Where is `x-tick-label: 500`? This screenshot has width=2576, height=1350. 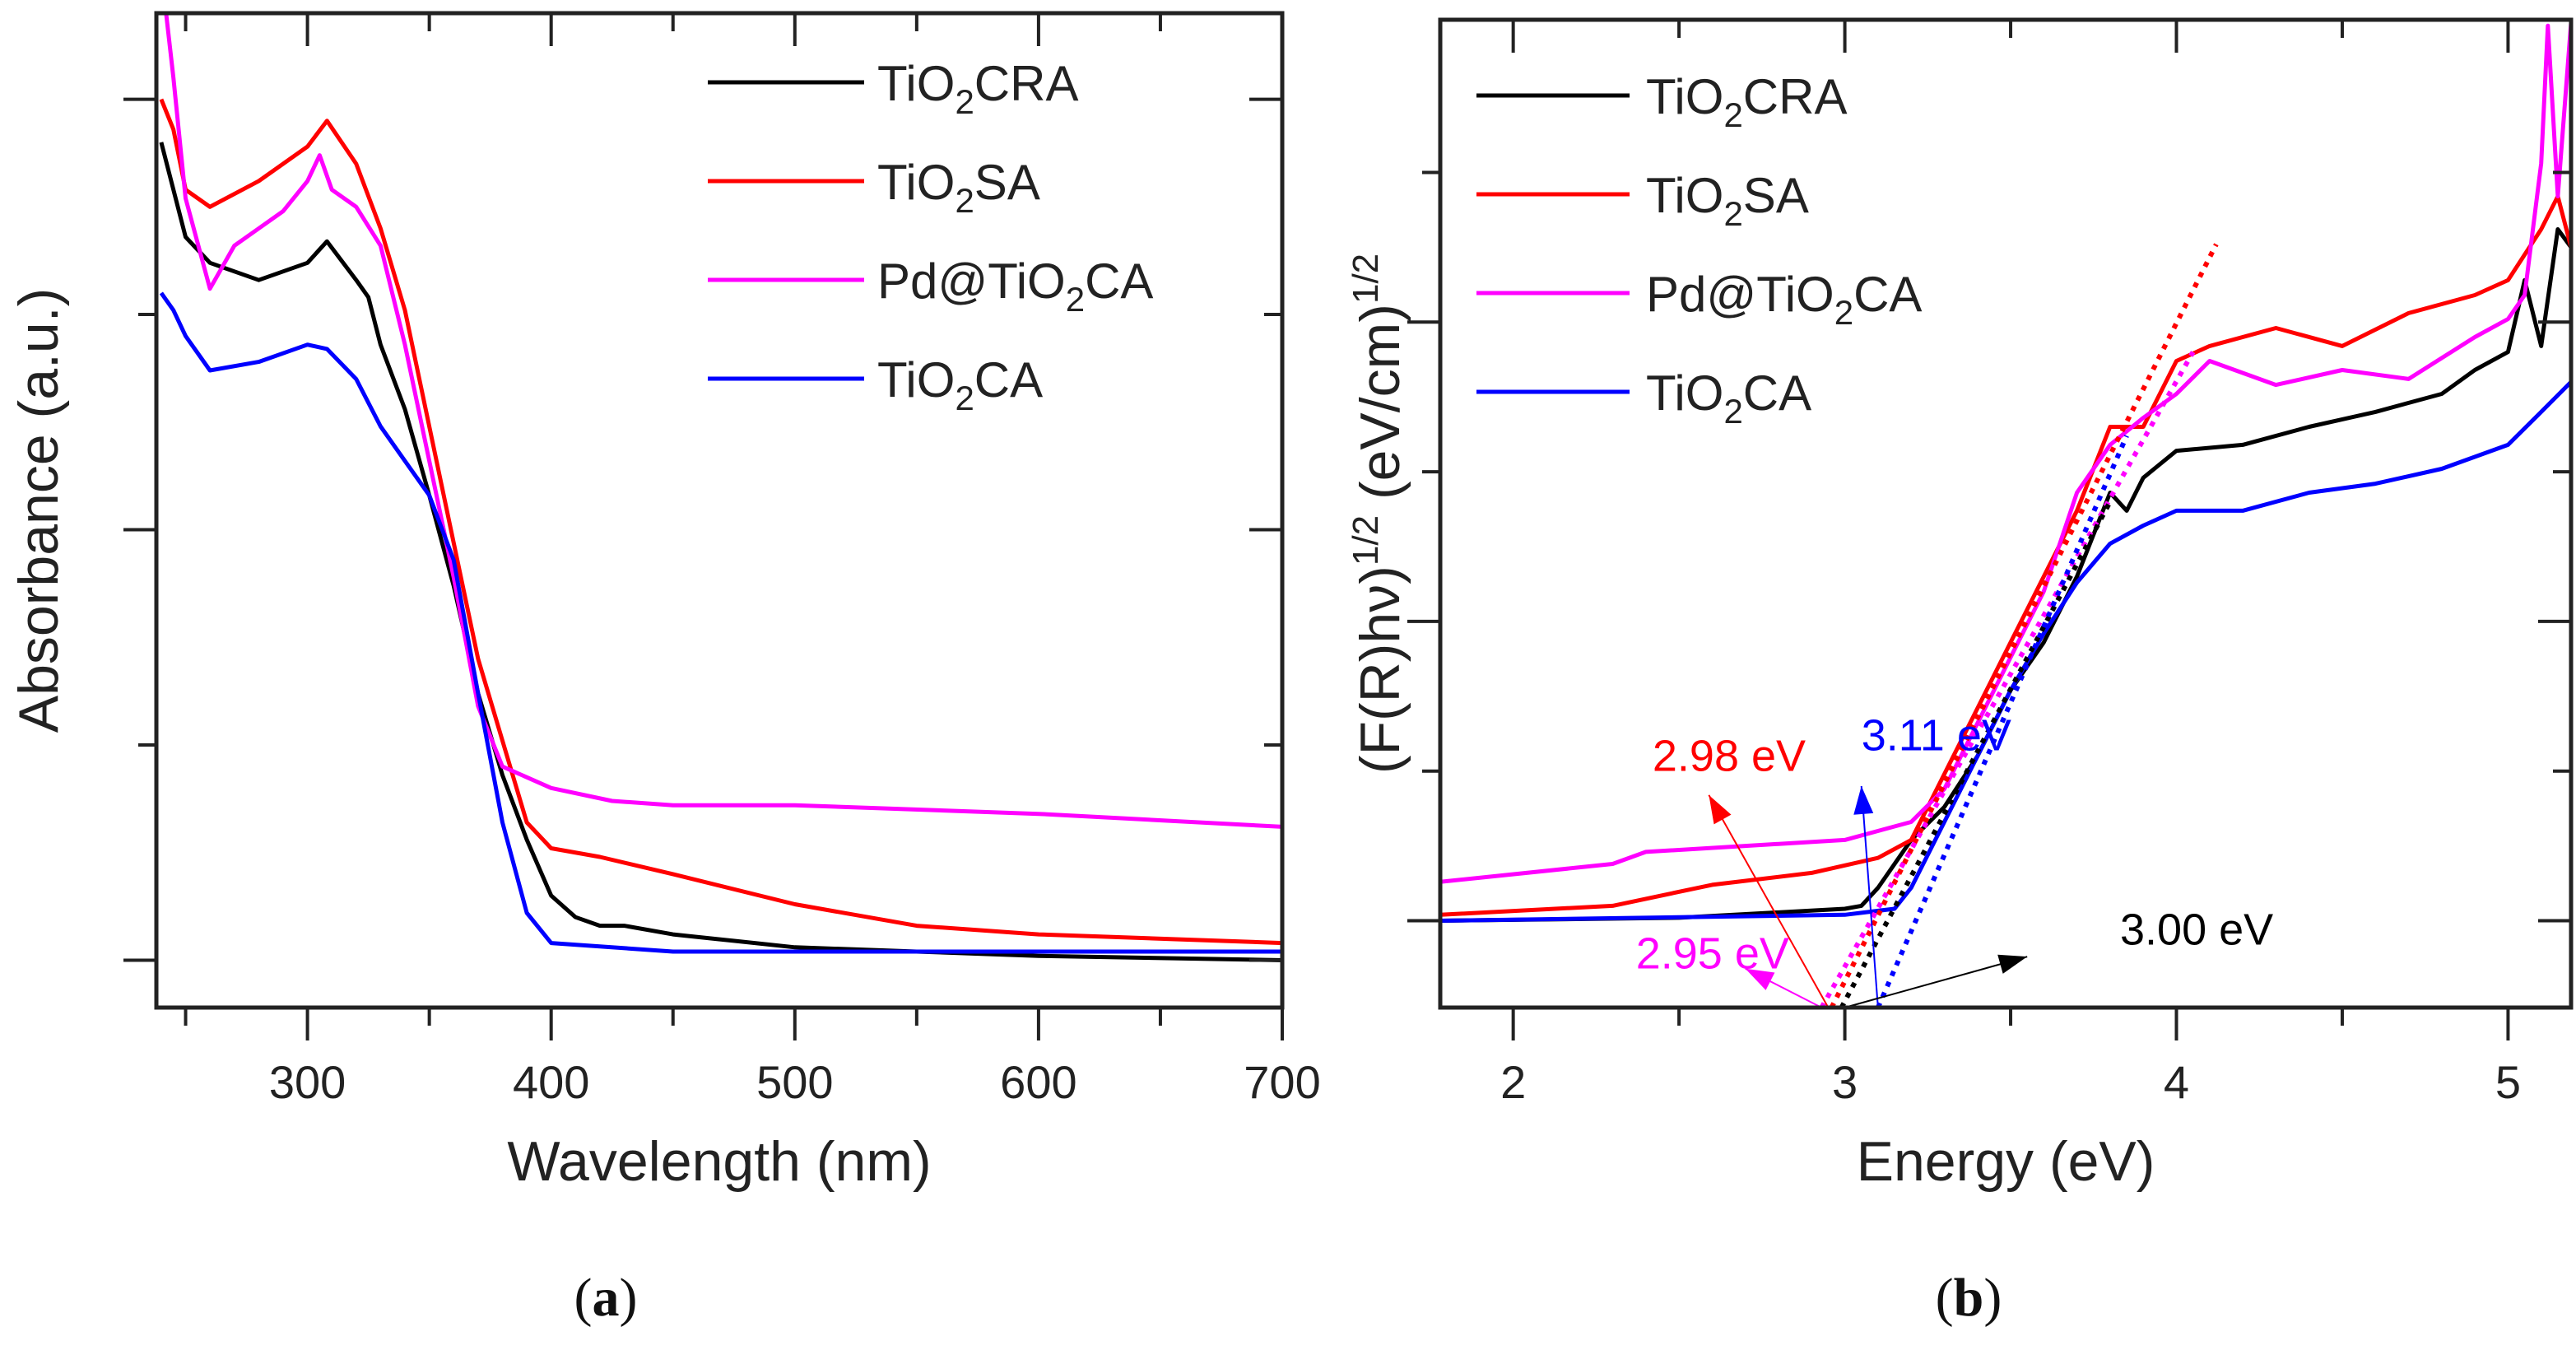
x-tick-label: 500 is located at coordinates (794, 1082).